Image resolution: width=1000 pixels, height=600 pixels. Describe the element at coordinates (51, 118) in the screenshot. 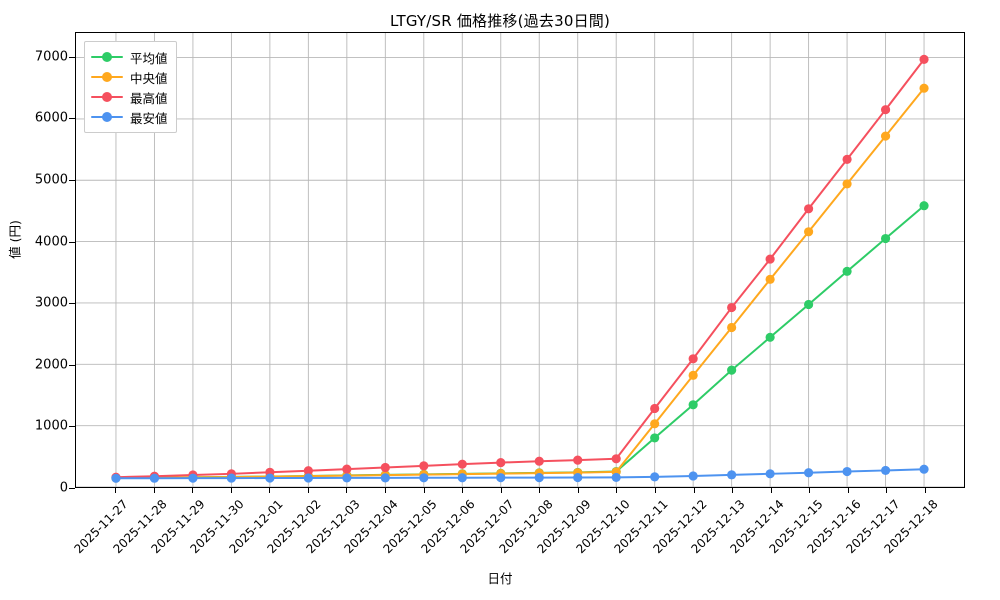

I see `y-tick-label: 6000` at that location.